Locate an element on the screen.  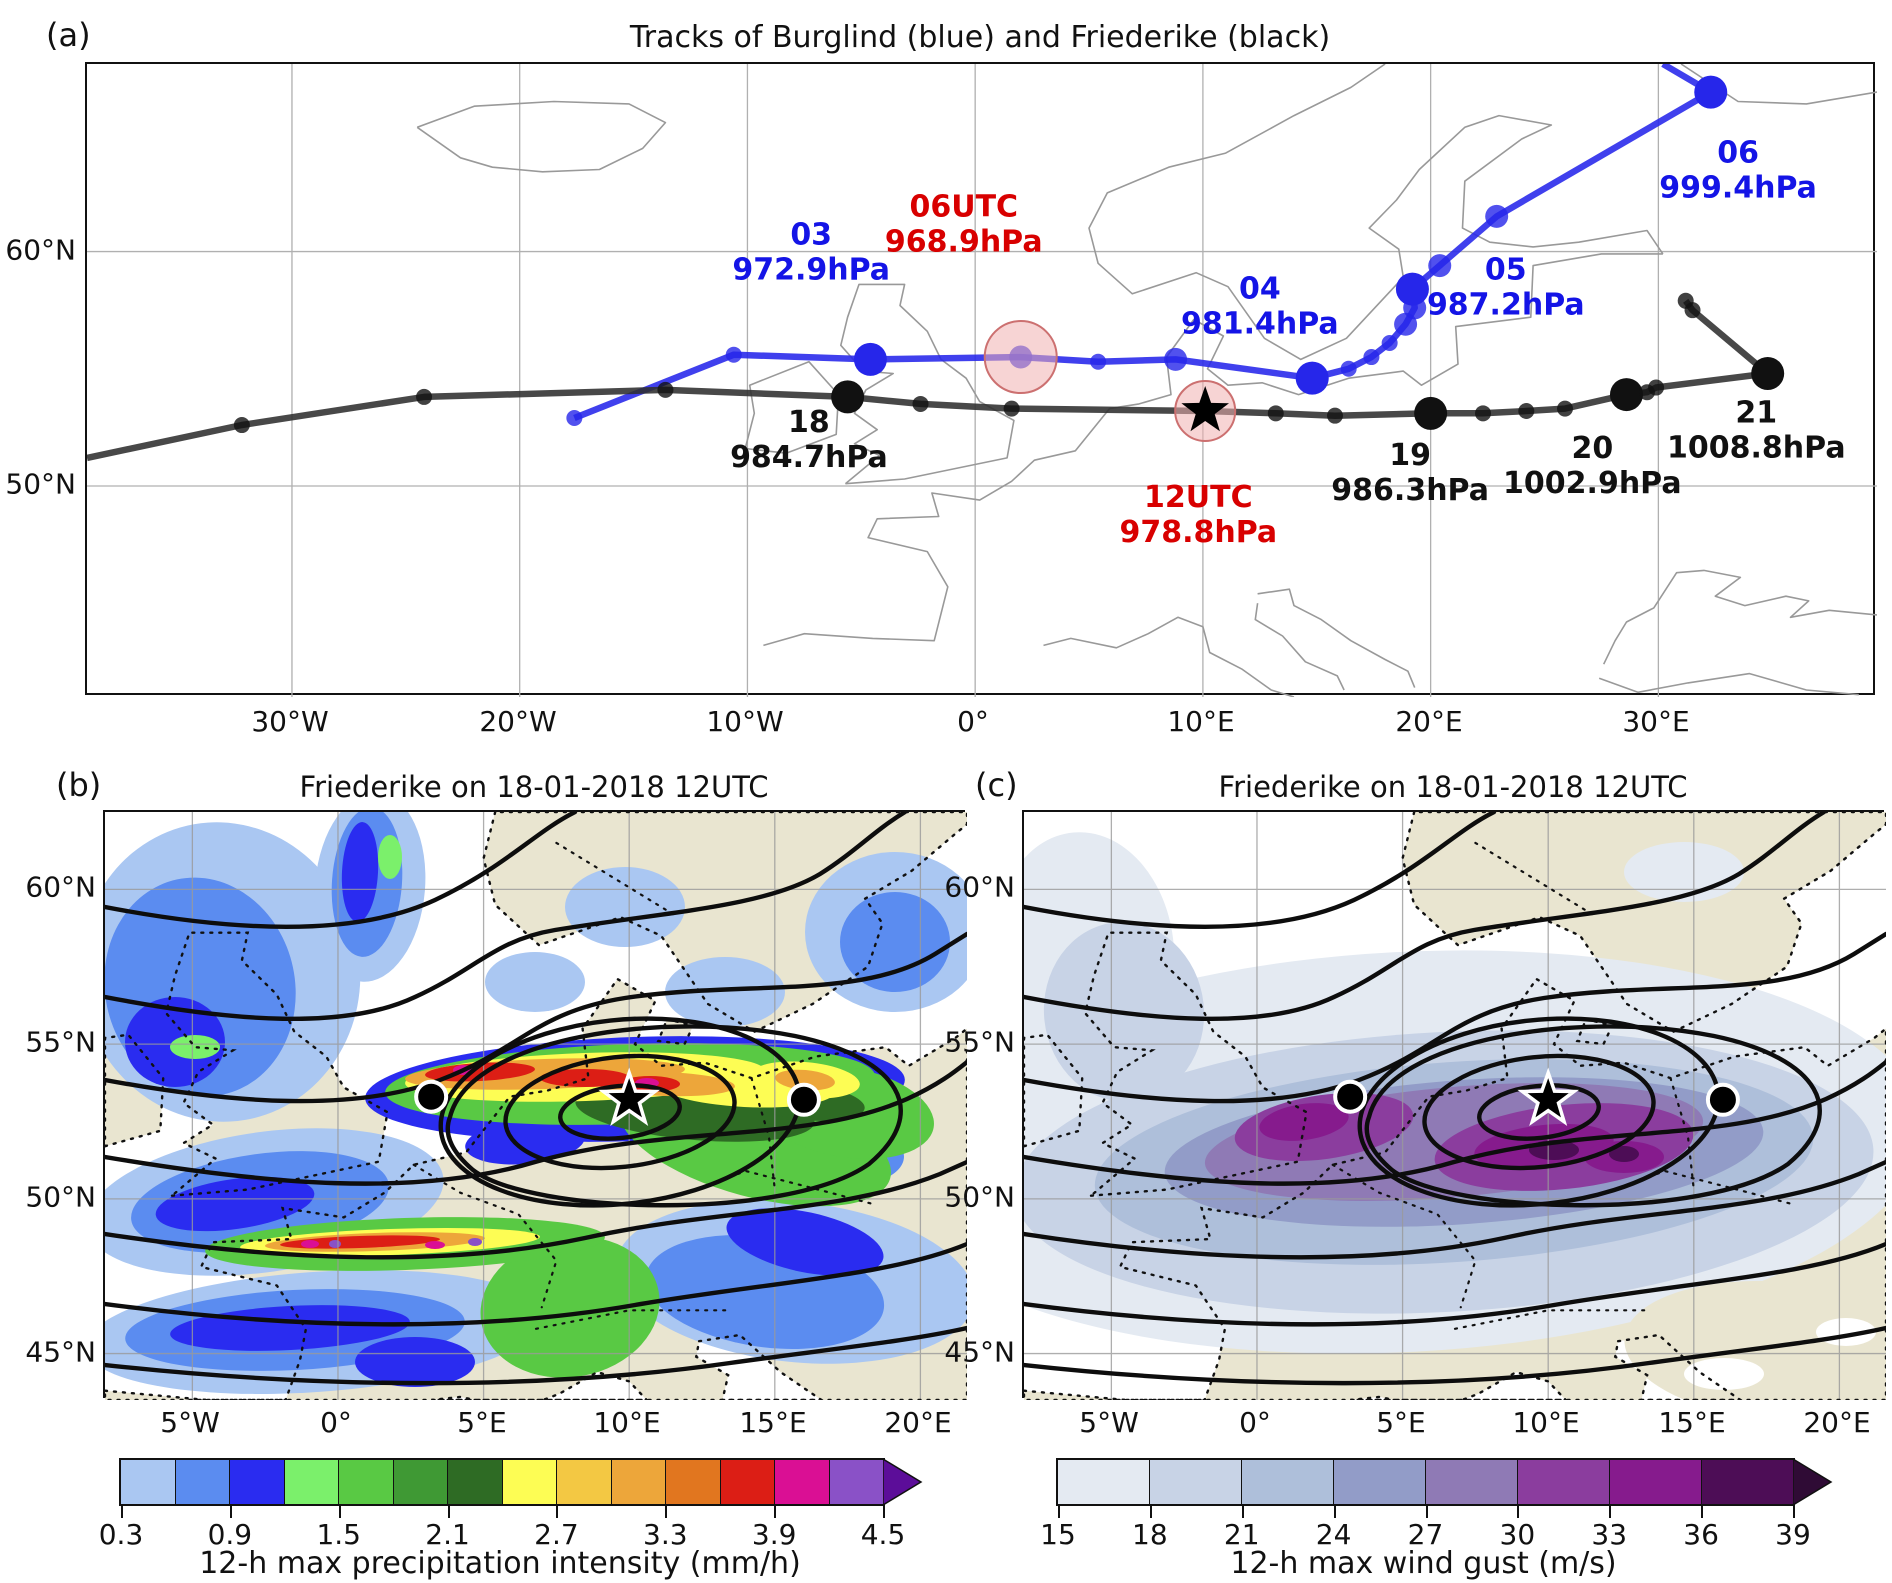
panel-a-xtick: 10°W is located at coordinates (745, 721).